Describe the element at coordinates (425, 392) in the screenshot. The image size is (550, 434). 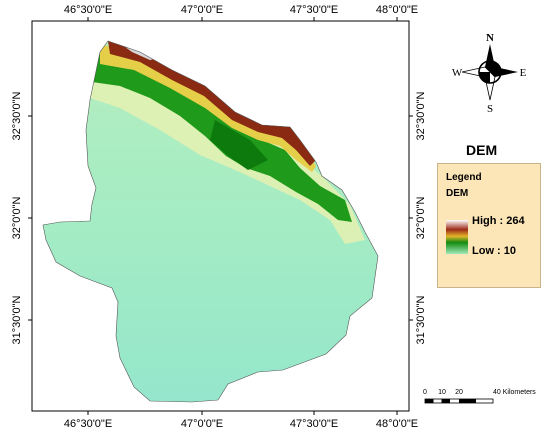
I see `scale-label: 0` at that location.